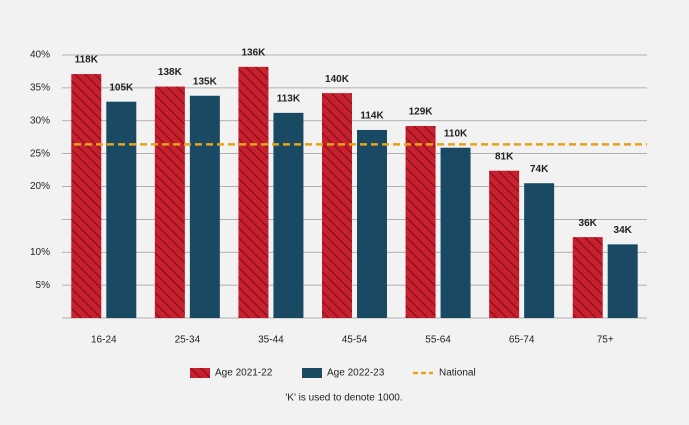  What do you see at coordinates (121, 87) in the screenshot?
I see `value-label: 105K` at bounding box center [121, 87].